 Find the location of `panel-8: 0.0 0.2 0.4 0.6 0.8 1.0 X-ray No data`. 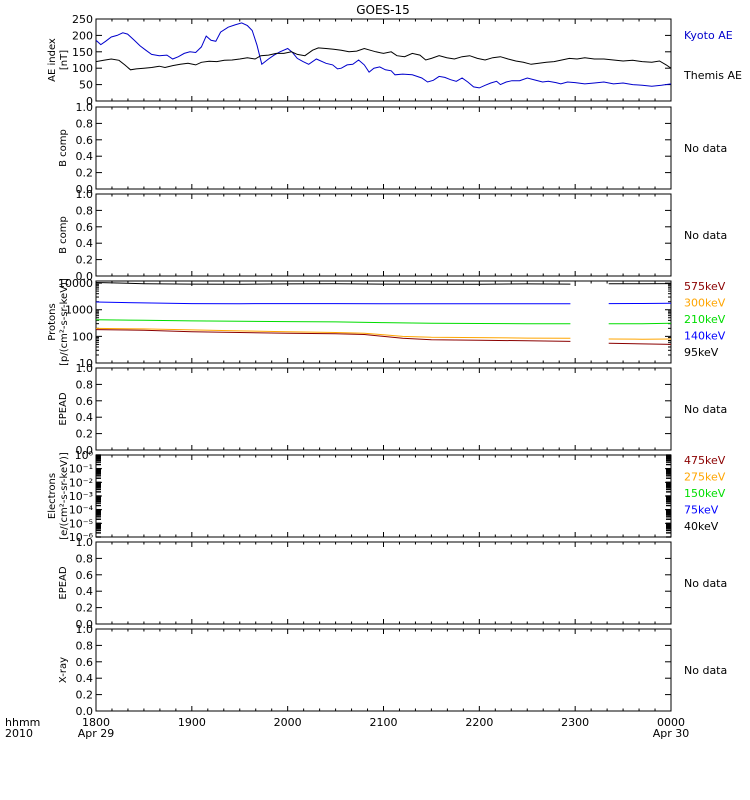

panel-8: 0.0 0.2 0.4 0.6 0.8 1.0 X-ray No data is located at coordinates (392, 670).